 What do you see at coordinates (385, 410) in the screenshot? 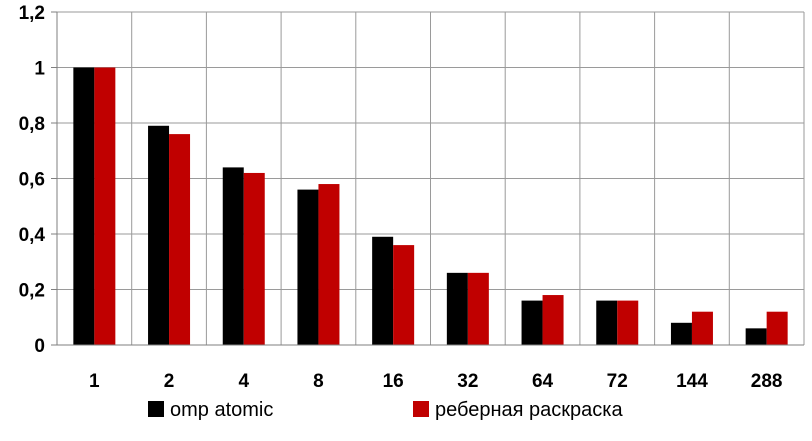
I see `legend: omp atomic реберная раскраска` at bounding box center [385, 410].